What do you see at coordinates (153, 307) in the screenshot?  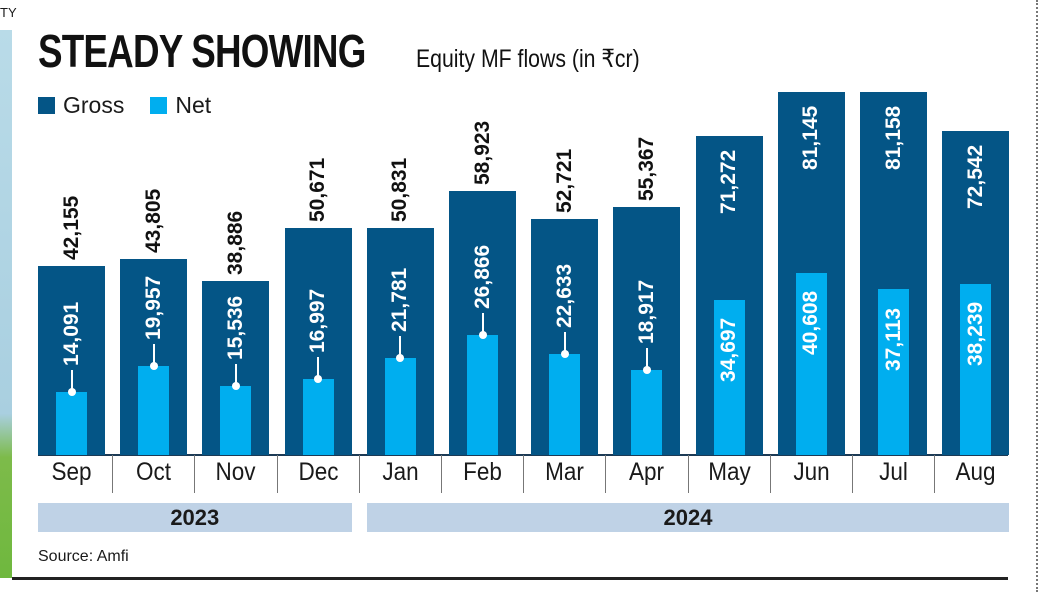 I see `net-value-label: 19,957` at bounding box center [153, 307].